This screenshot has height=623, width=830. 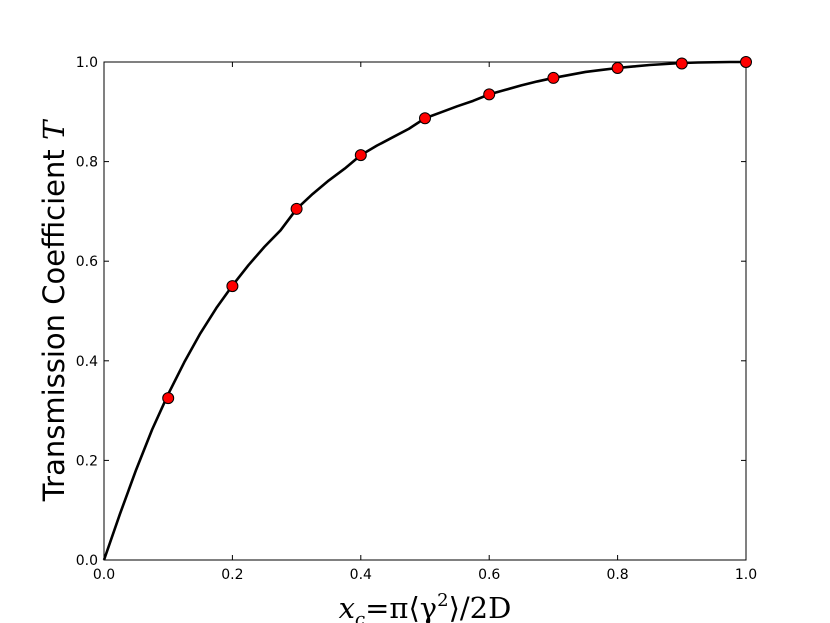 What do you see at coordinates (617, 575) in the screenshot?
I see `x-tick-label: 0.8` at bounding box center [617, 575].